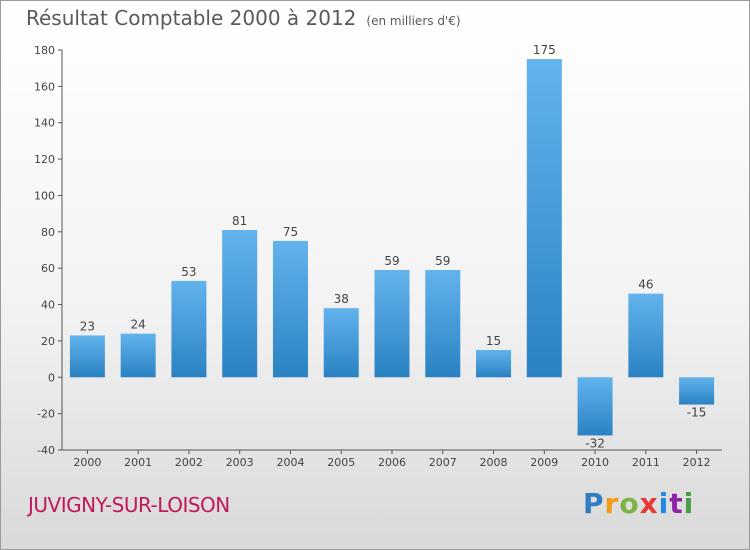  Describe the element at coordinates (44, 159) in the screenshot. I see `y-tick-label: 120` at that location.